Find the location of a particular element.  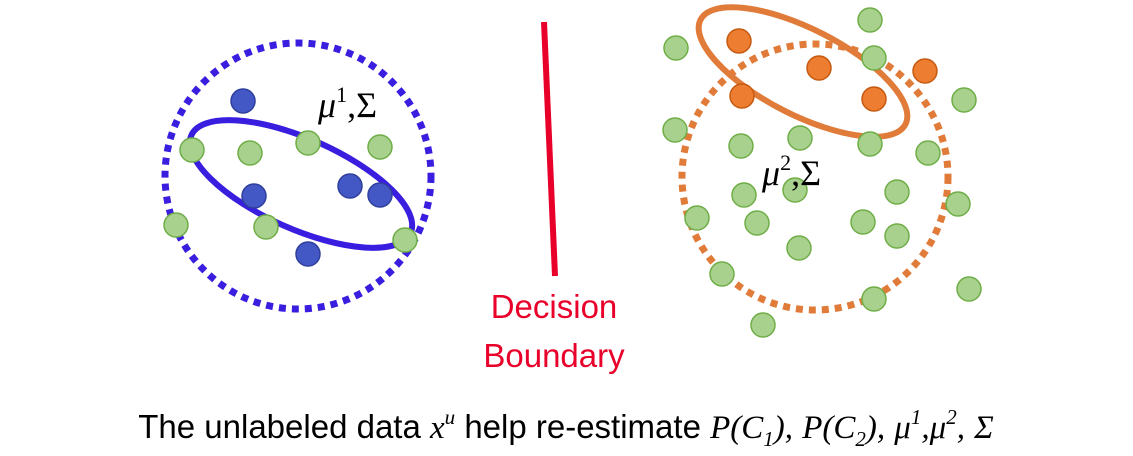

left-sigma: Σ is located at coordinates (366, 105).